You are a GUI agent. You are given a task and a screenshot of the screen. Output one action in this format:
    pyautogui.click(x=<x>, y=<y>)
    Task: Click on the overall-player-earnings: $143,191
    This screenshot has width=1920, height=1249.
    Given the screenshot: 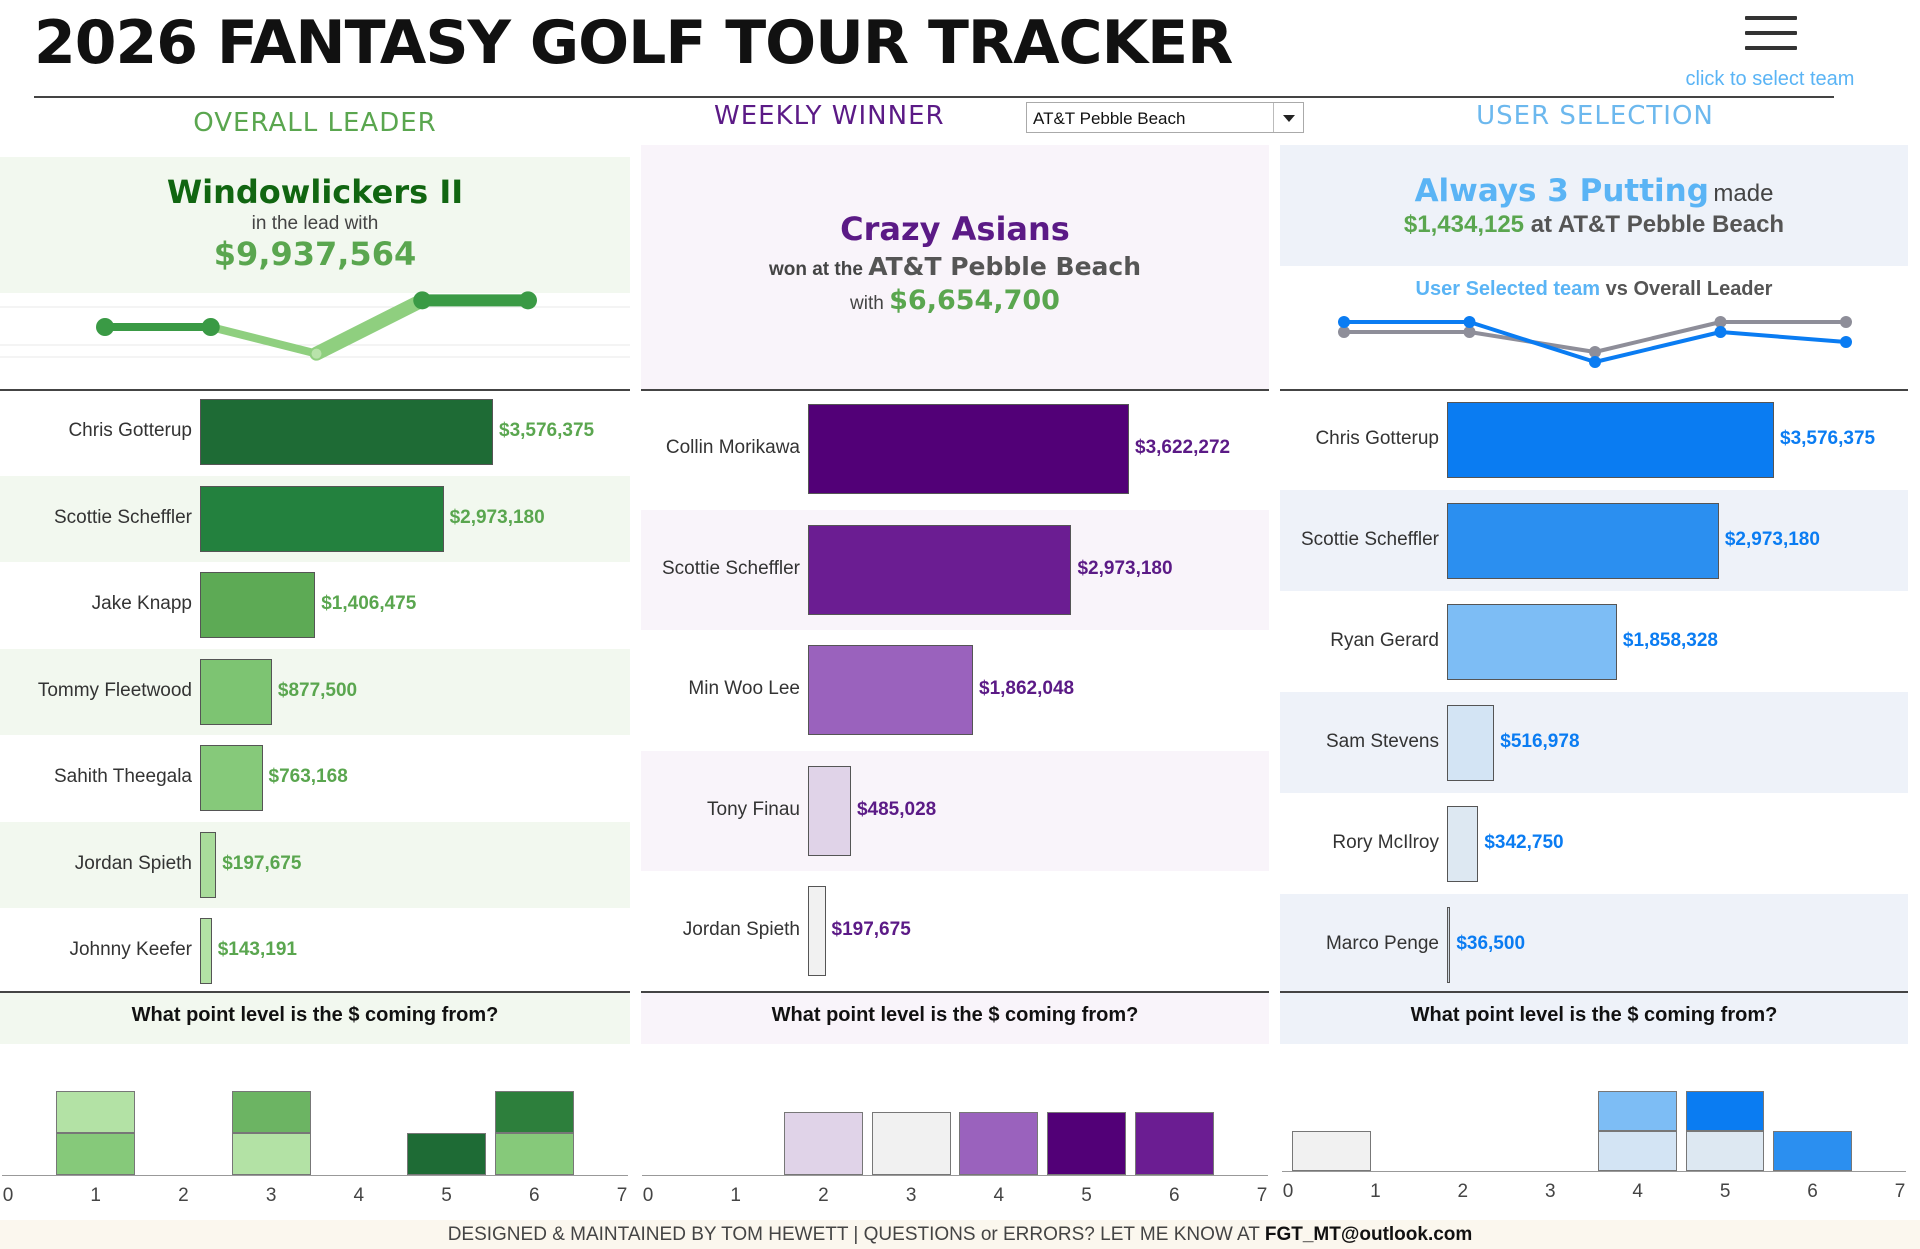 What is the action you would take?
    pyautogui.click(x=257, y=950)
    